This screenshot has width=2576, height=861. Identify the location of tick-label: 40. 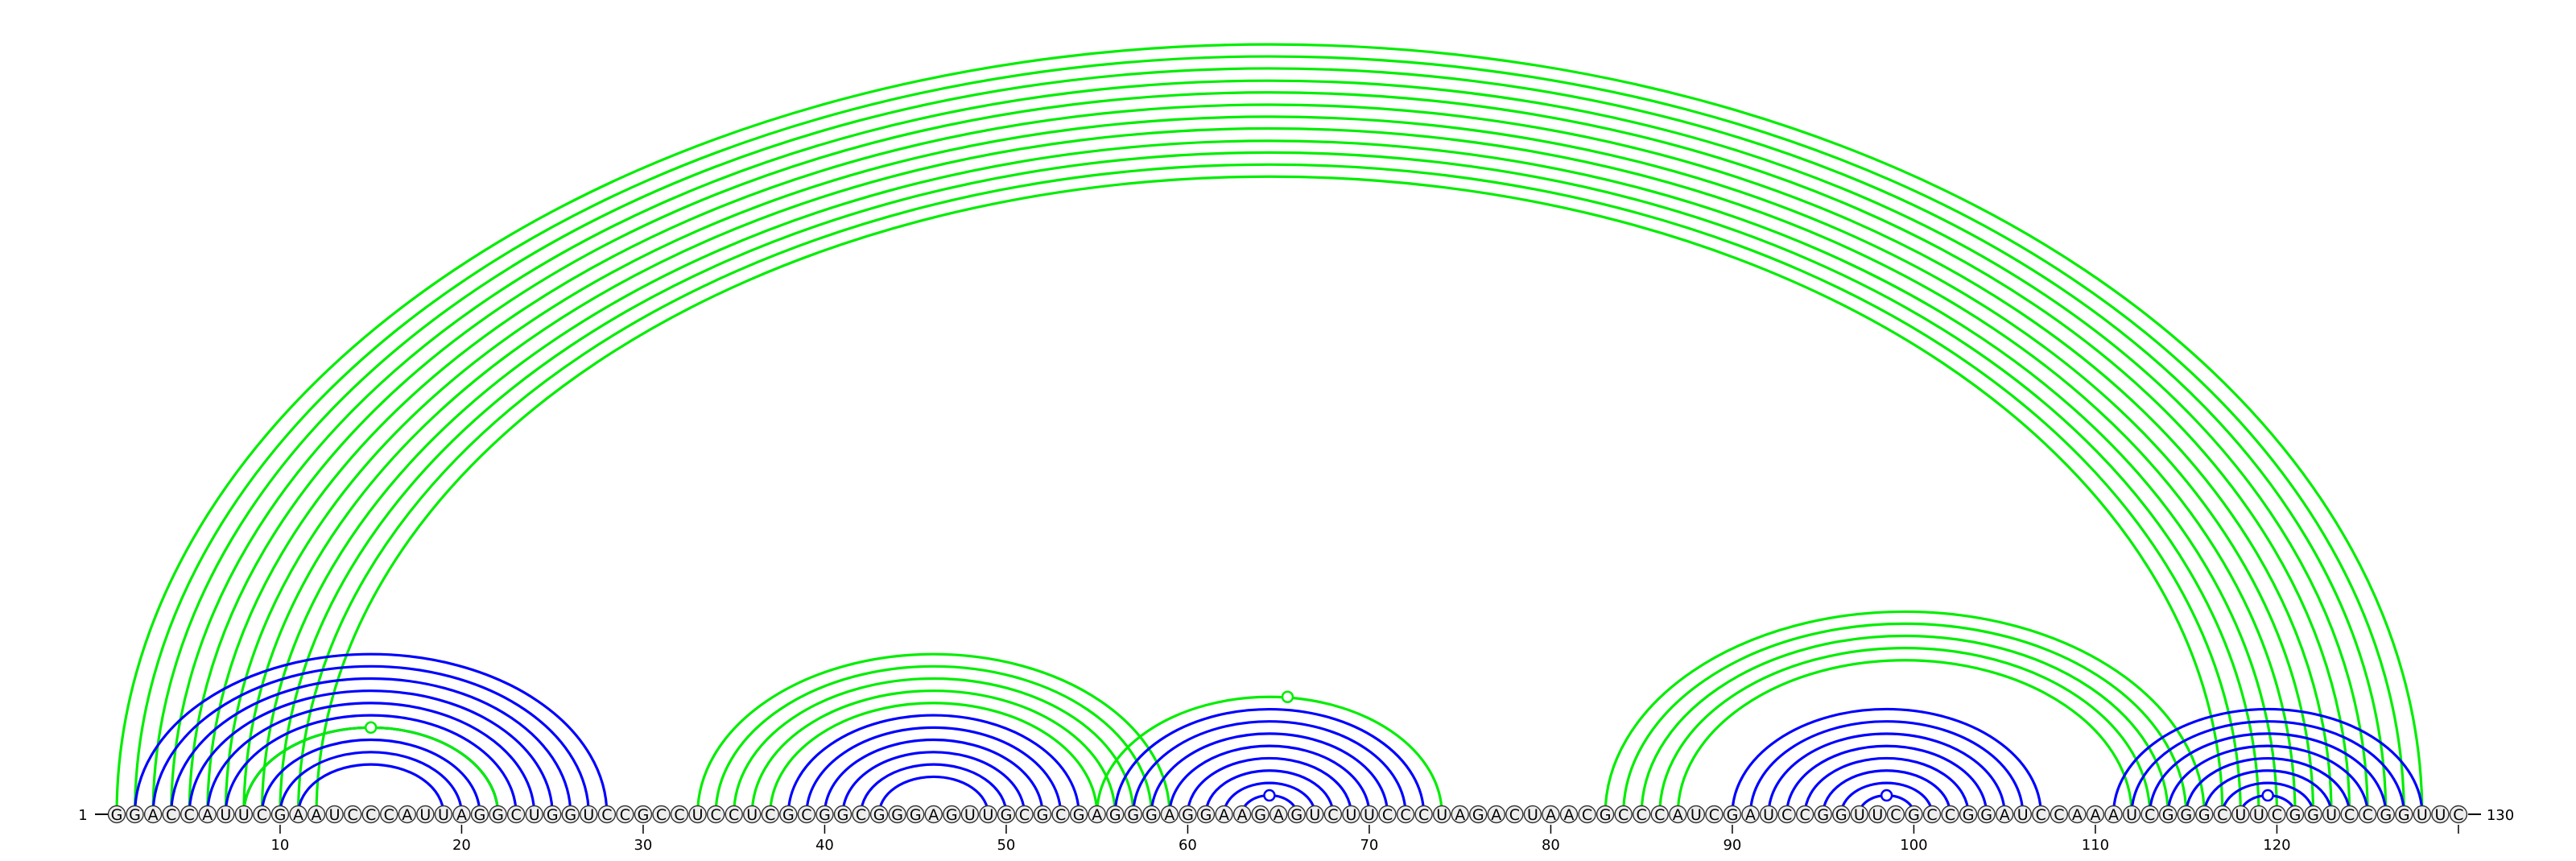
(824, 846).